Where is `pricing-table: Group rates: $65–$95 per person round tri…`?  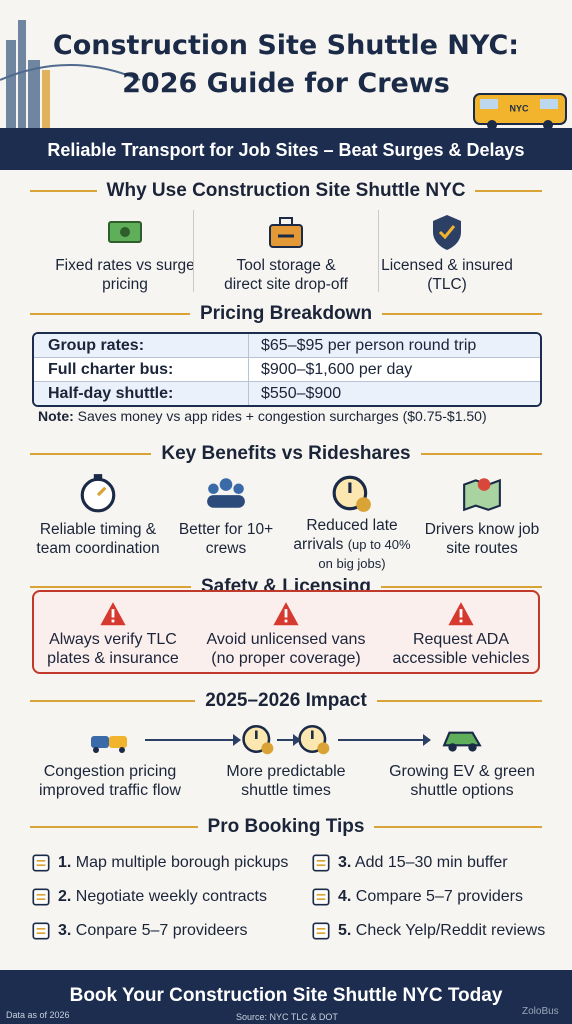
pricing-table: Group rates: $65–$95 per person round tri… is located at coordinates (287, 369).